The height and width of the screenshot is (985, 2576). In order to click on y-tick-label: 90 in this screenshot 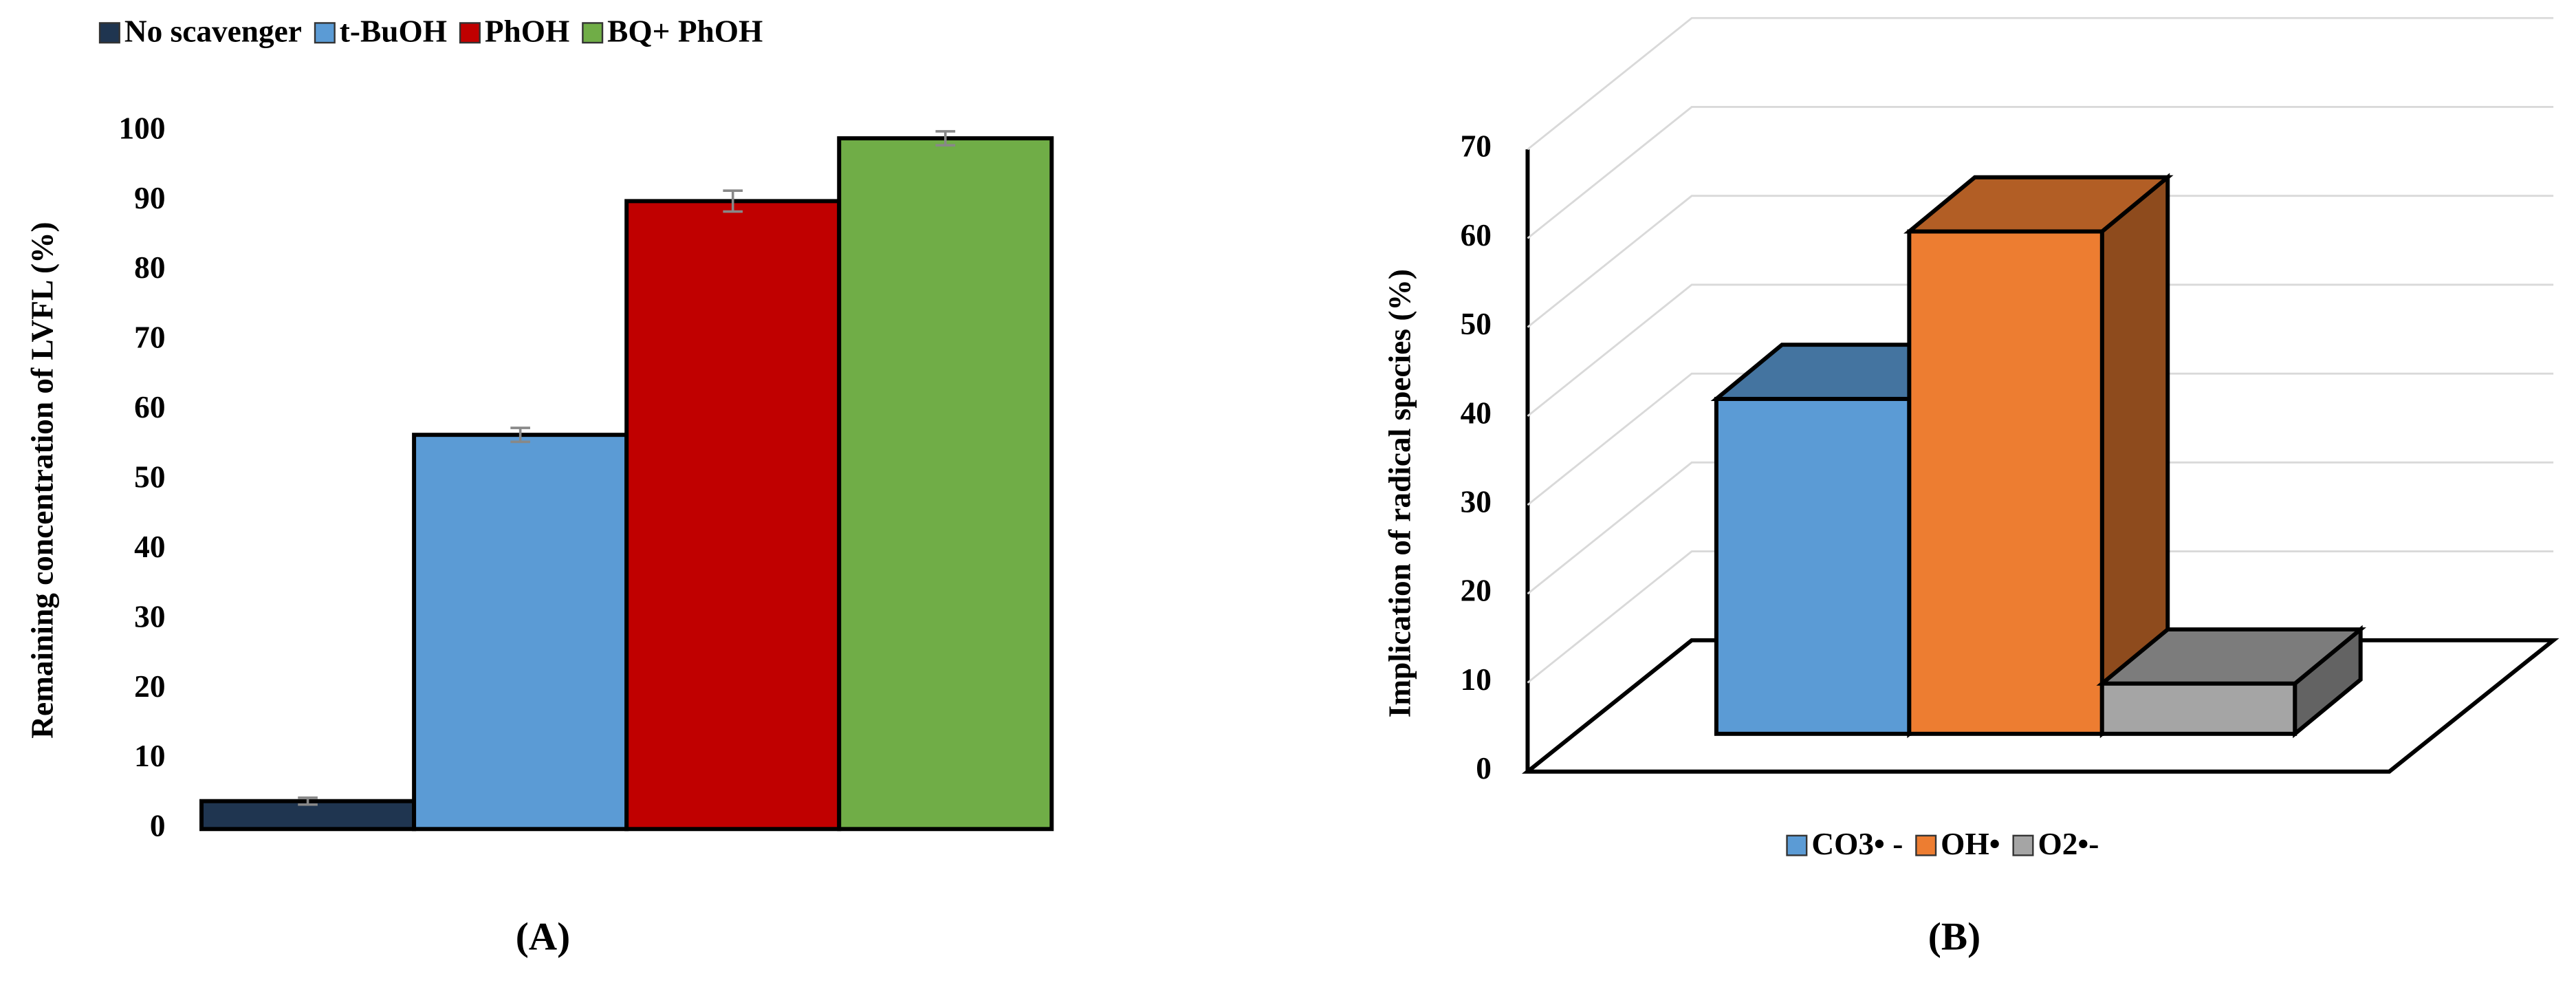, I will do `click(149, 198)`.